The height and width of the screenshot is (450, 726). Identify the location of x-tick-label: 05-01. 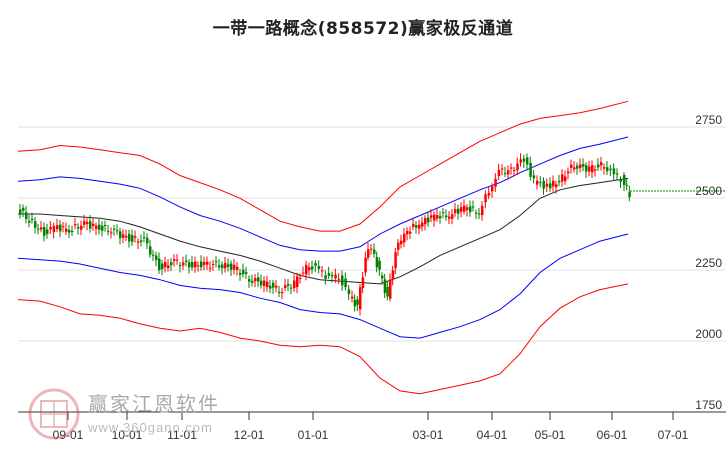
(550, 435).